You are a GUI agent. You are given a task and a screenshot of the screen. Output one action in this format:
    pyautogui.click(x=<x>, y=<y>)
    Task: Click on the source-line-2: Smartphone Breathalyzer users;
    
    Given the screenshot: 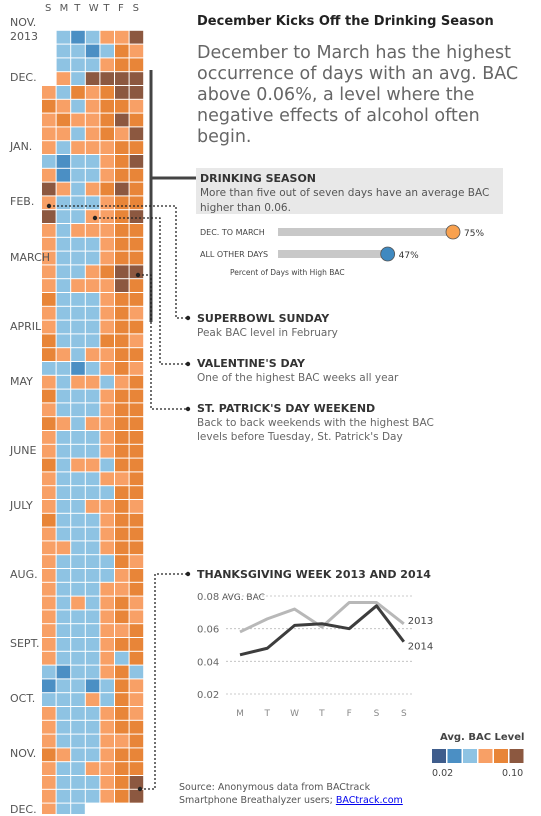 What is the action you would take?
    pyautogui.click(x=257, y=800)
    